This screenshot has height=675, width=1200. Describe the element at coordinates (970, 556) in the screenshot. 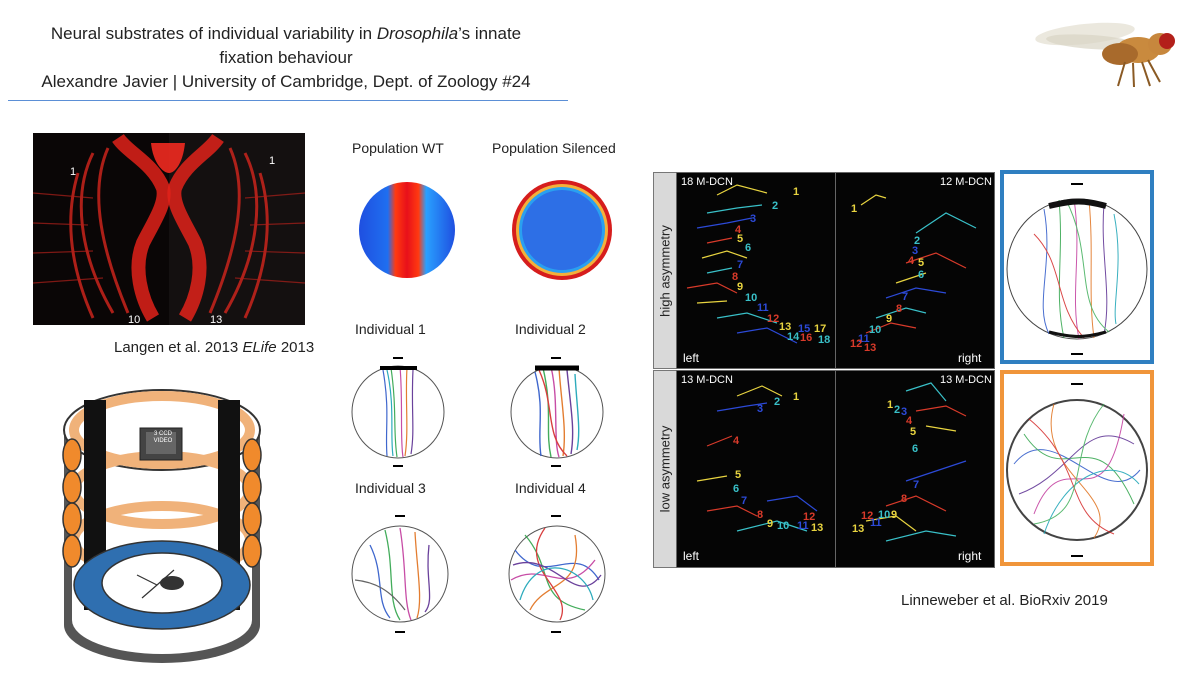

I see `panel-4-right-label: right` at that location.